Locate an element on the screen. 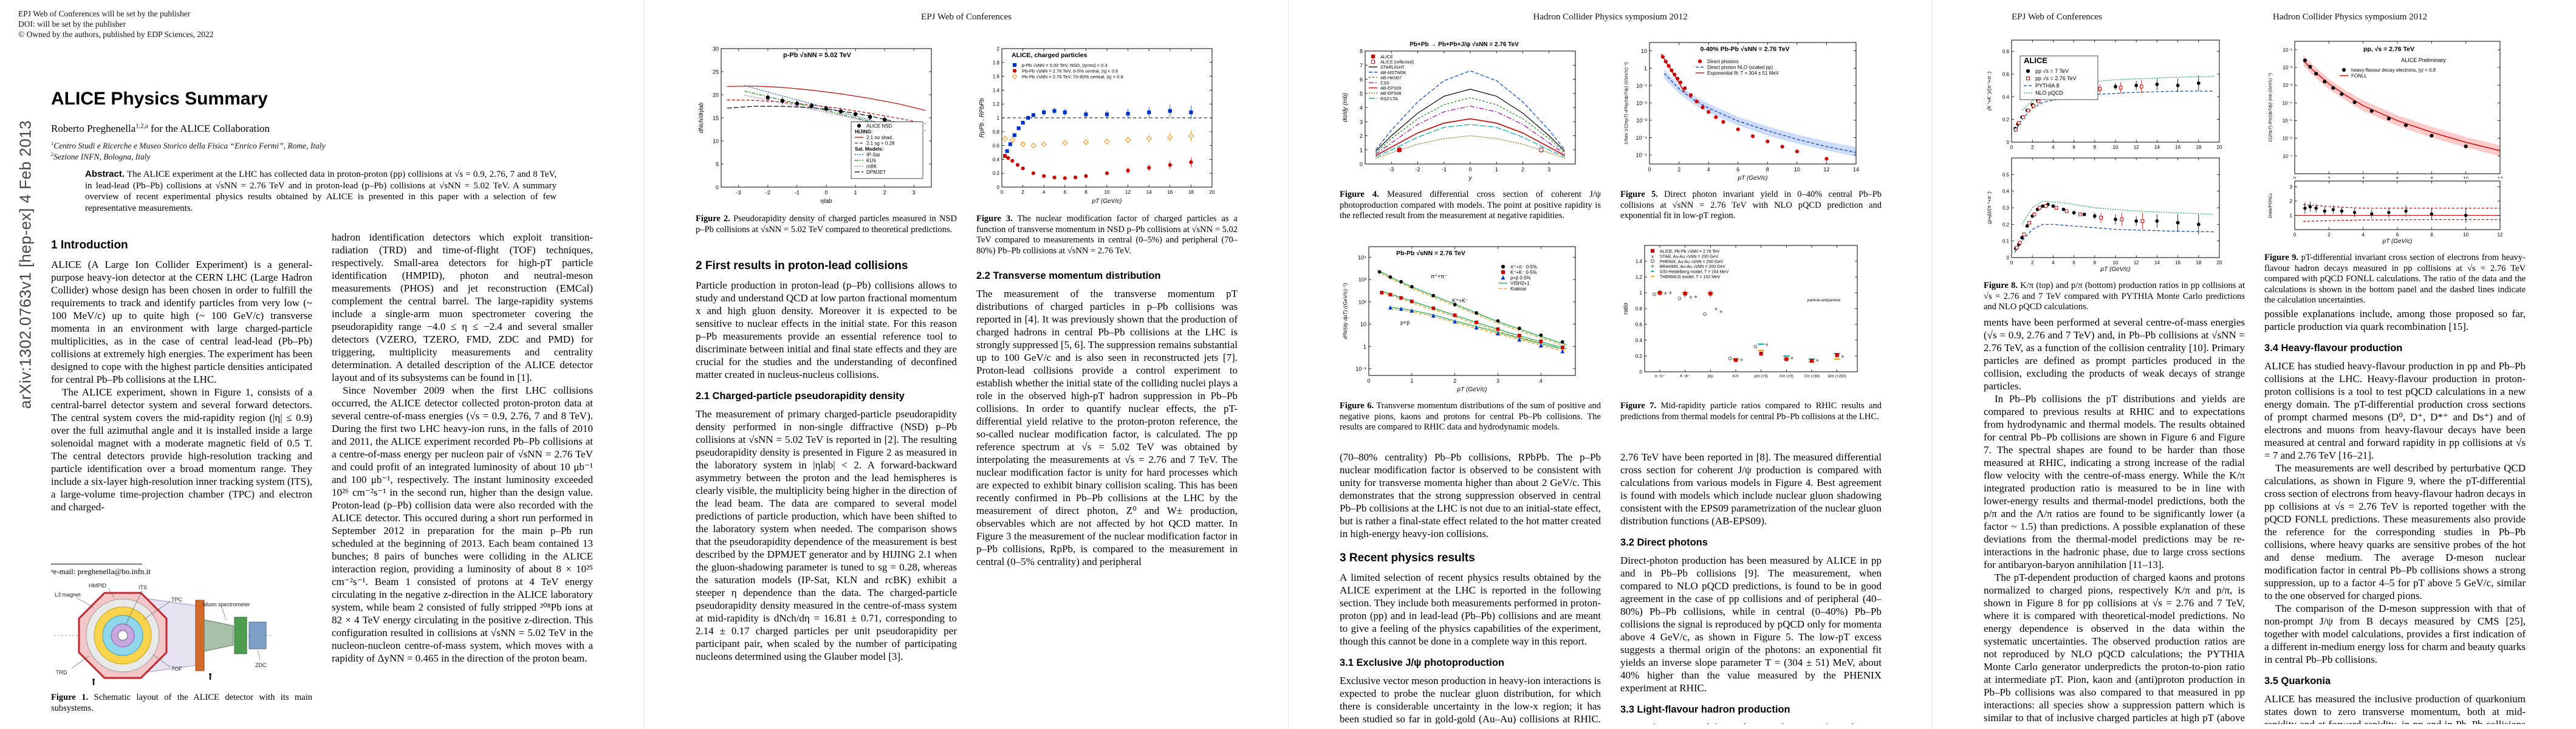  figure-8-caption-label: Figure 8. is located at coordinates (2001, 286).